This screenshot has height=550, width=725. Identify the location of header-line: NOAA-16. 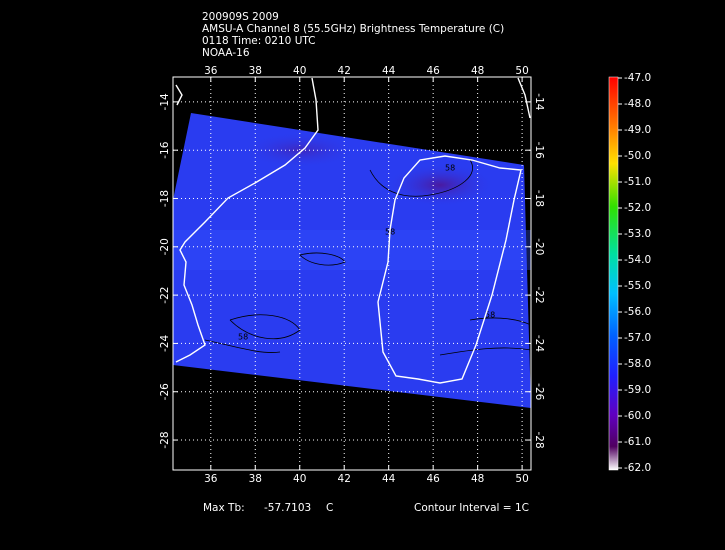
(226, 53).